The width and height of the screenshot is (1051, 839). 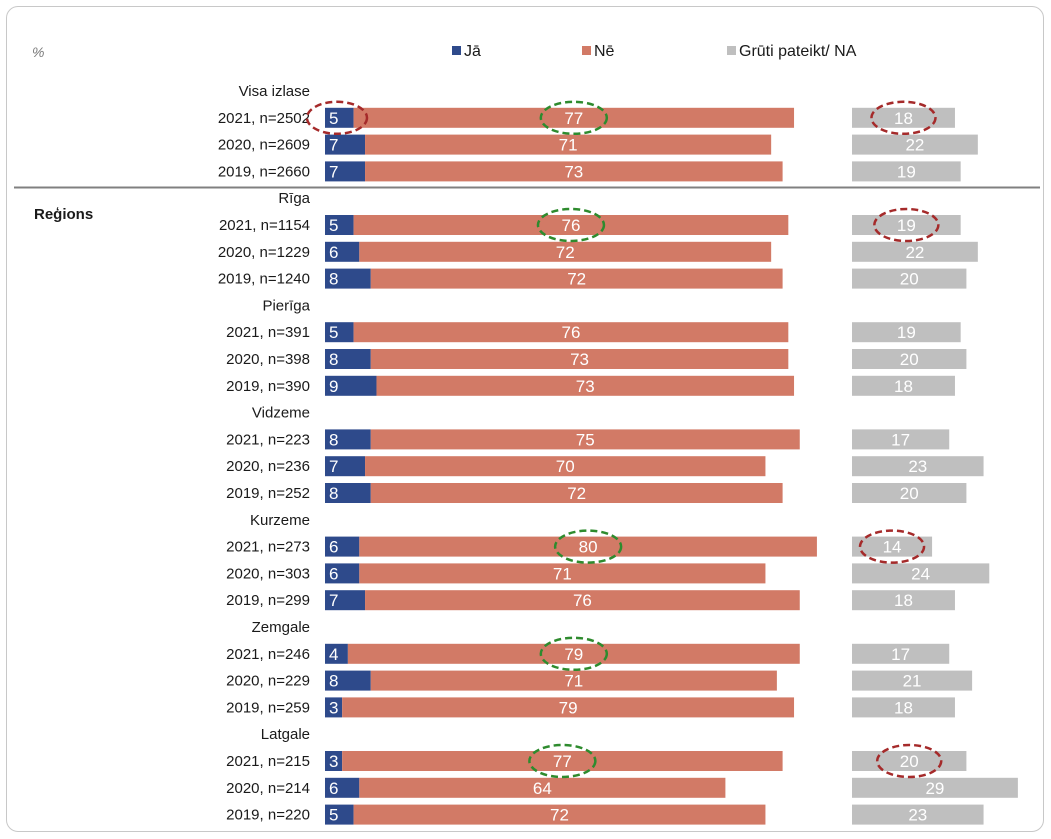 What do you see at coordinates (268, 815) in the screenshot?
I see `row-label: 2019, n=220` at bounding box center [268, 815].